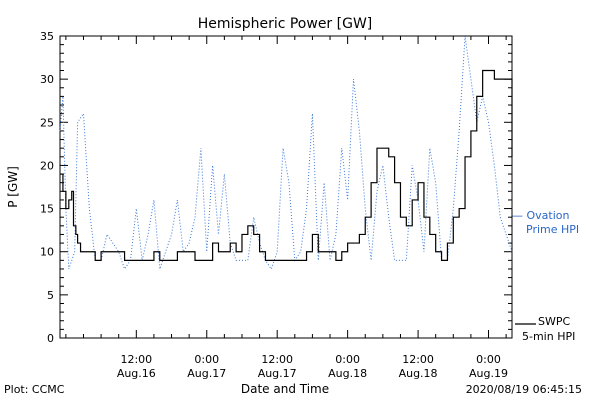 The image size is (600, 400). I want to click on y-tick-label: 20, so click(47, 165).